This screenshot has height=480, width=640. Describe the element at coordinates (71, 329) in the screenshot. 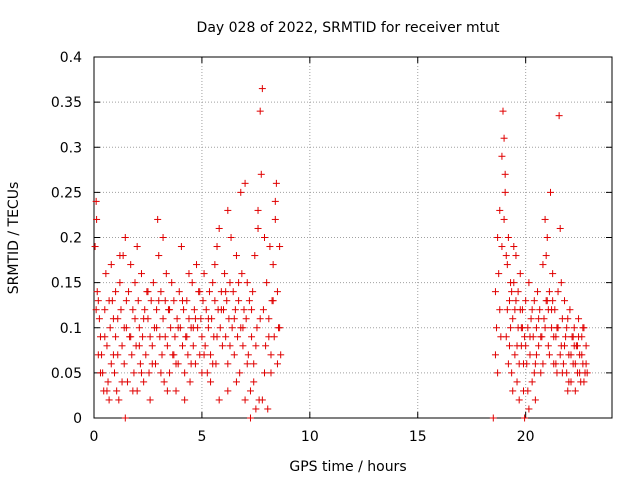

I see `y-tick-label: 0.1` at that location.